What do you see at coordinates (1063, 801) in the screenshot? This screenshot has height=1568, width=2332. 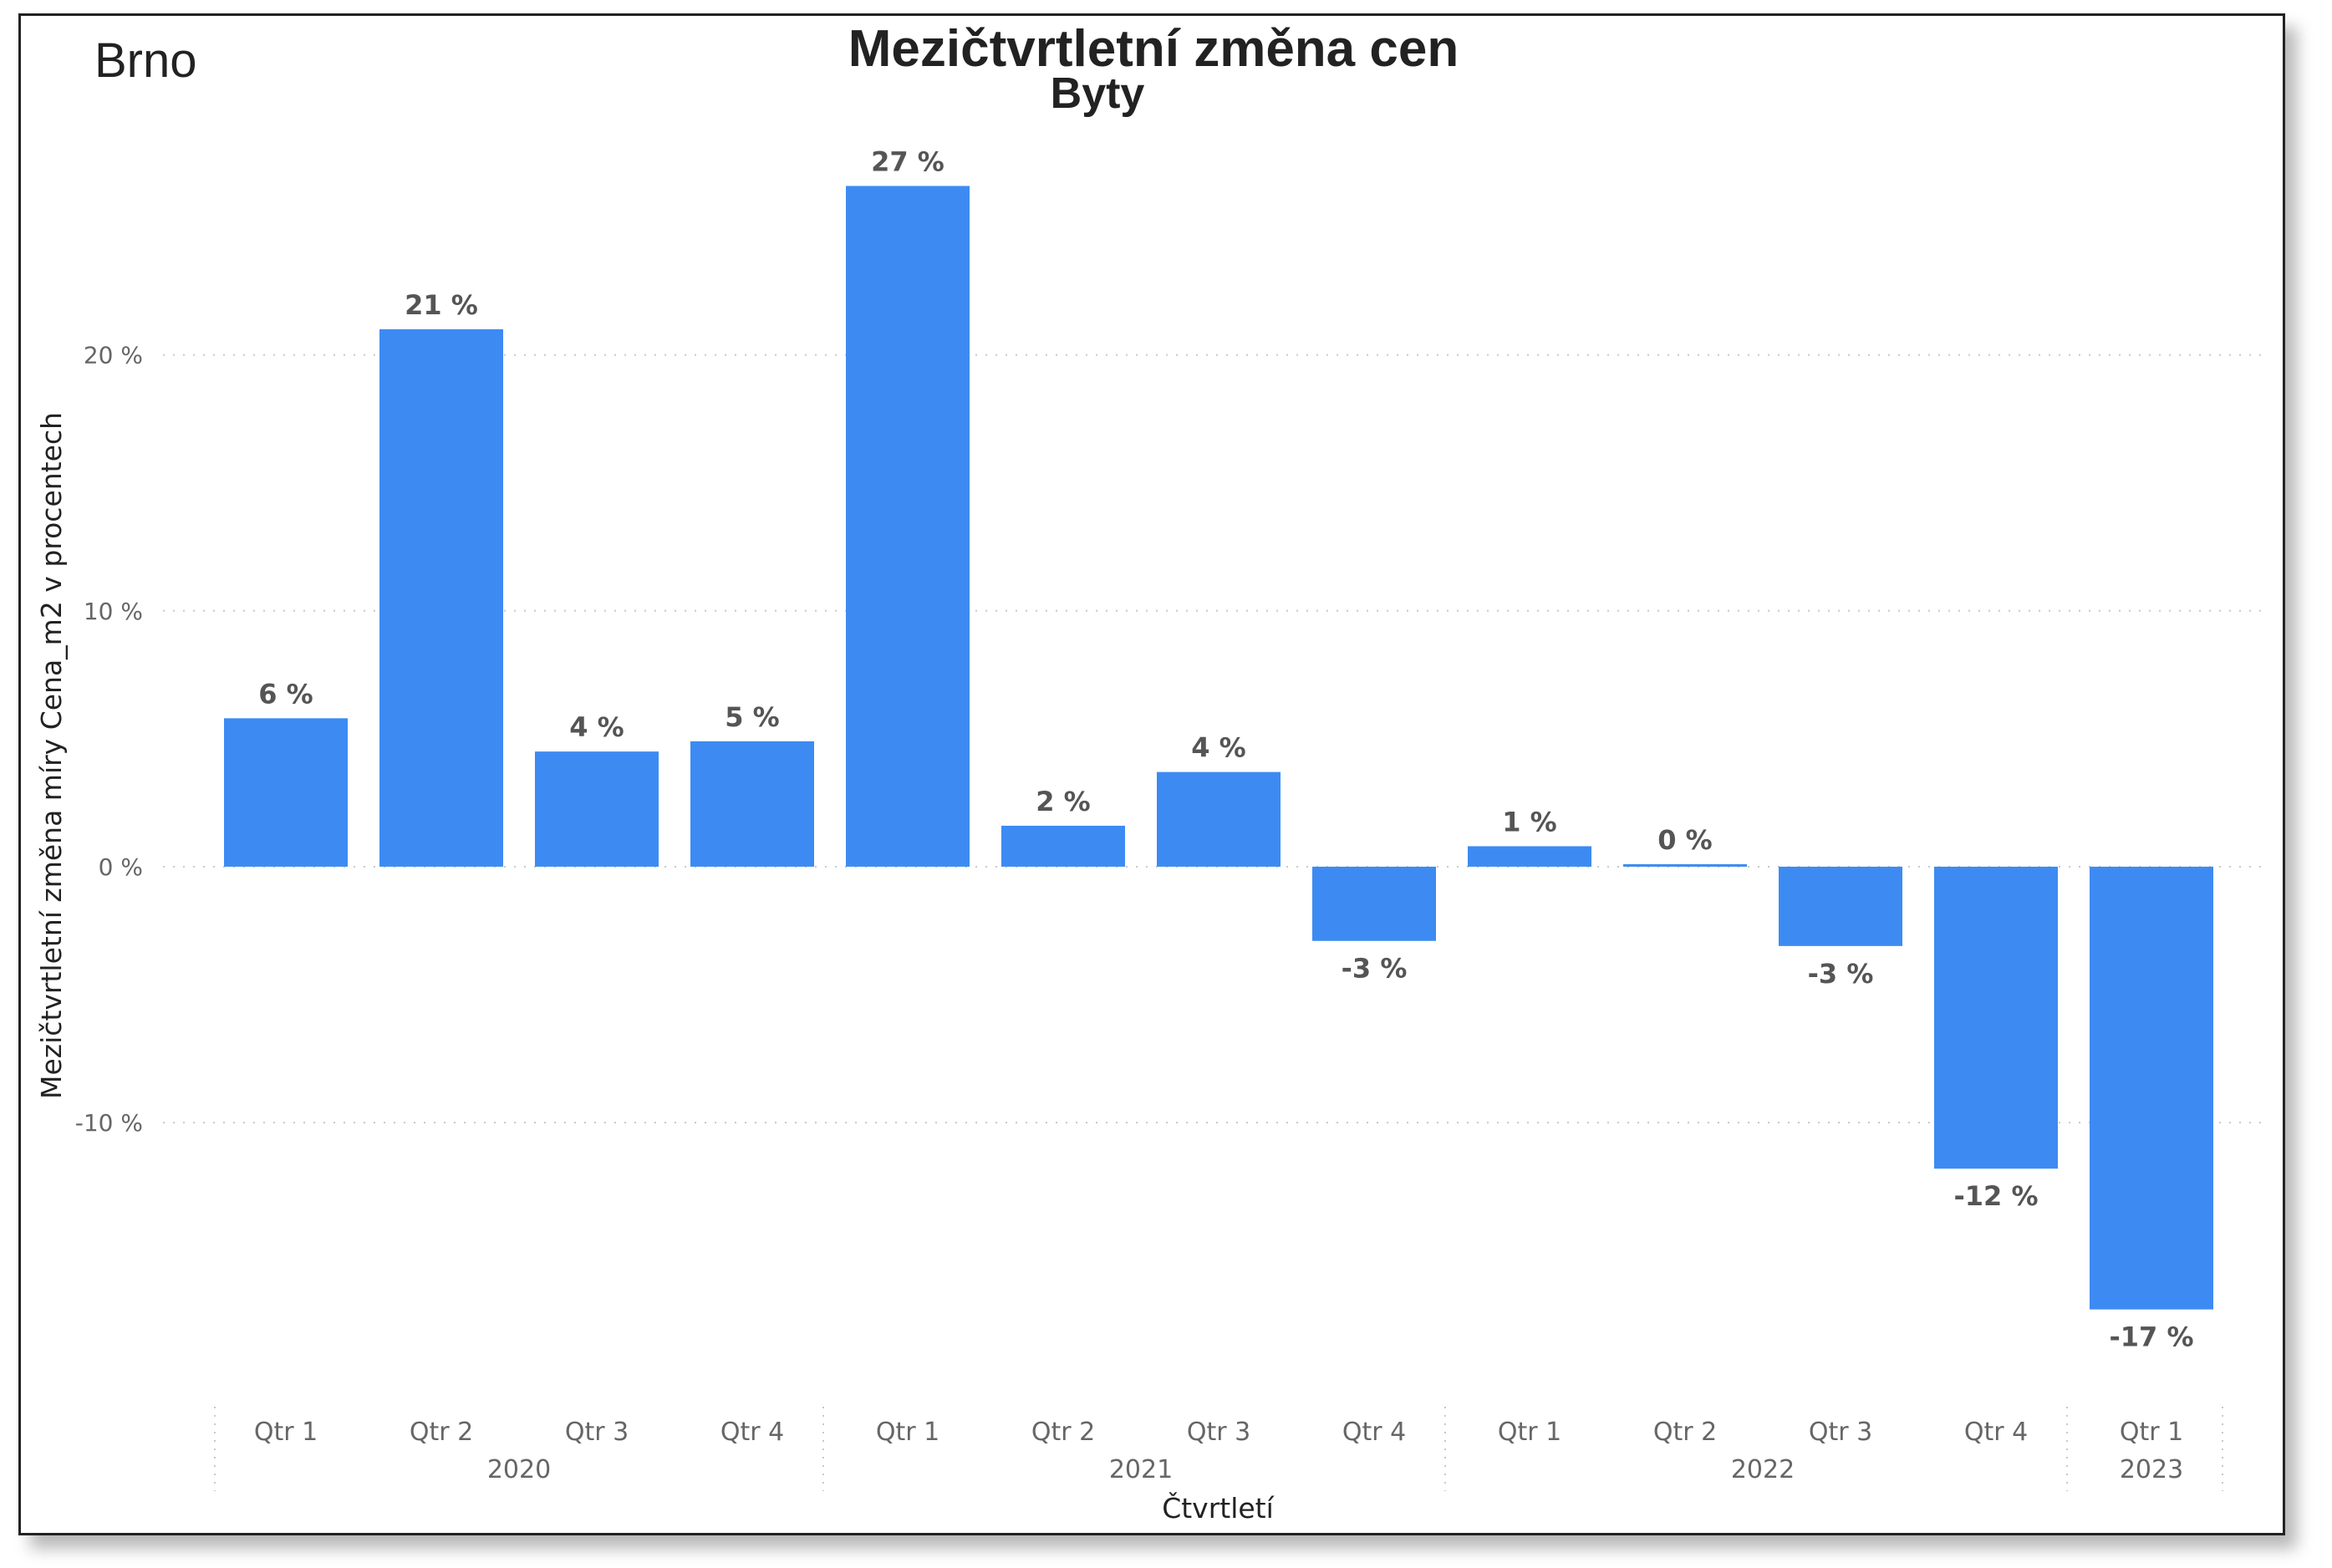 I see `data-label: 2 %` at bounding box center [1063, 801].